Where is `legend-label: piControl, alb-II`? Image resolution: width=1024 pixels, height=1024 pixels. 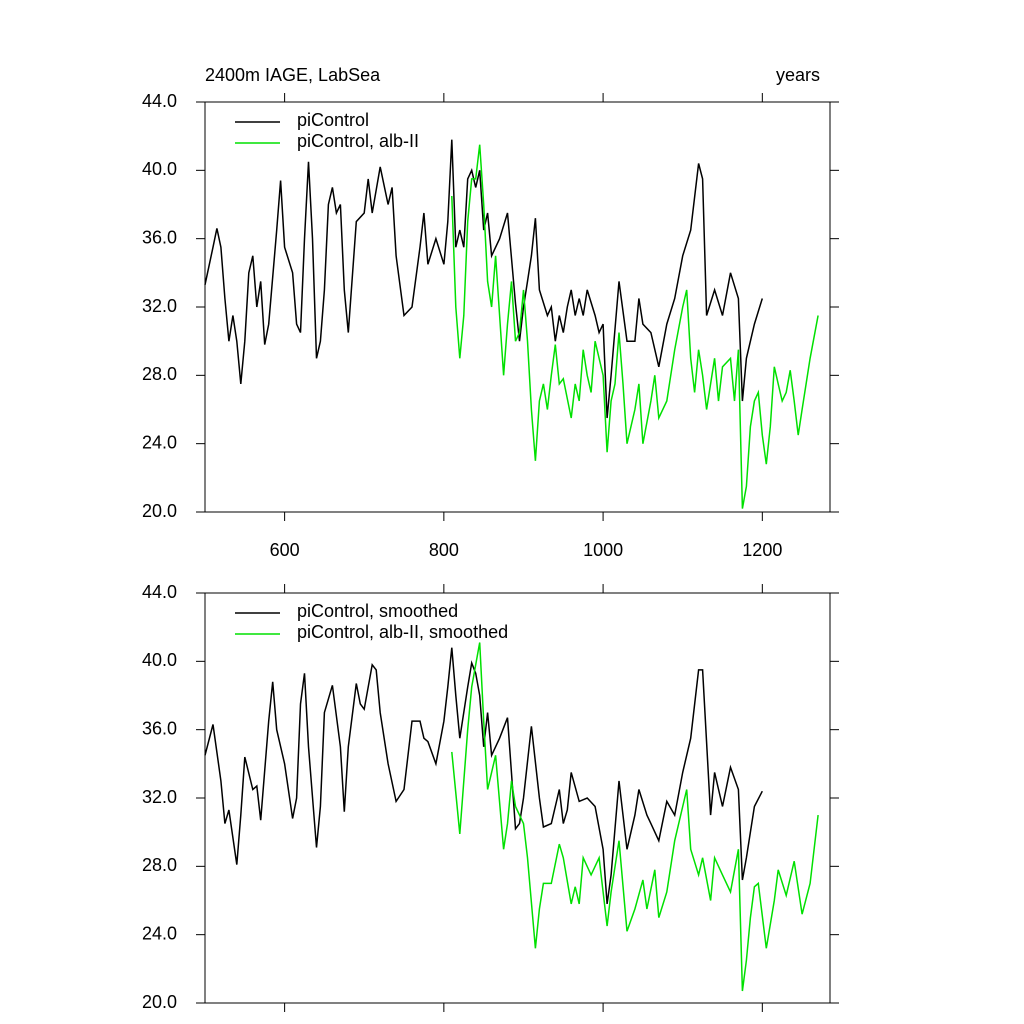 legend-label: piControl, alb-II is located at coordinates (358, 141).